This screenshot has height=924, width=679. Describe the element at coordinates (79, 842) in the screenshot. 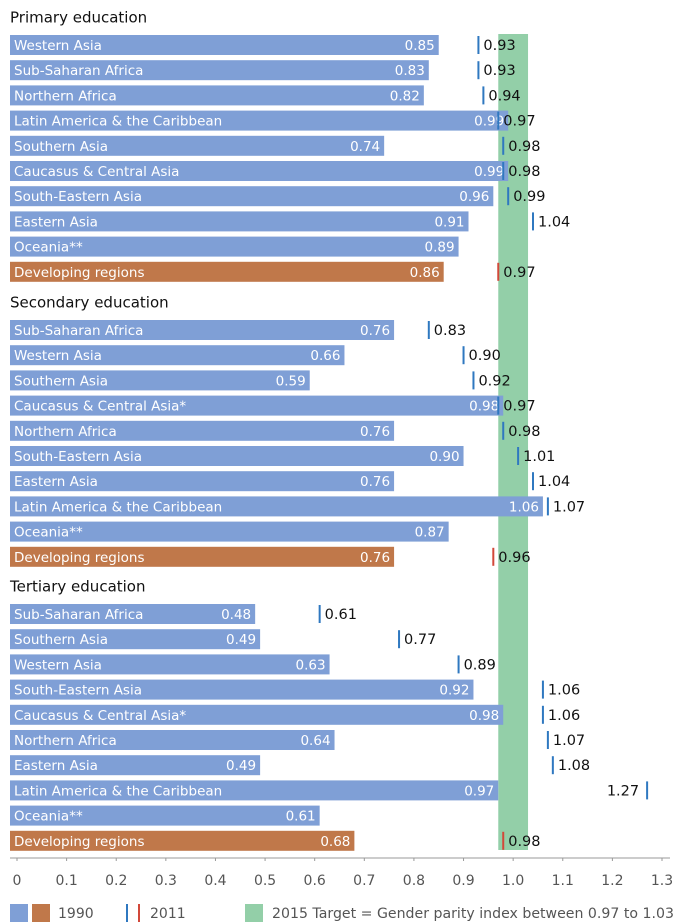

I see `category-label: Developing regions` at that location.